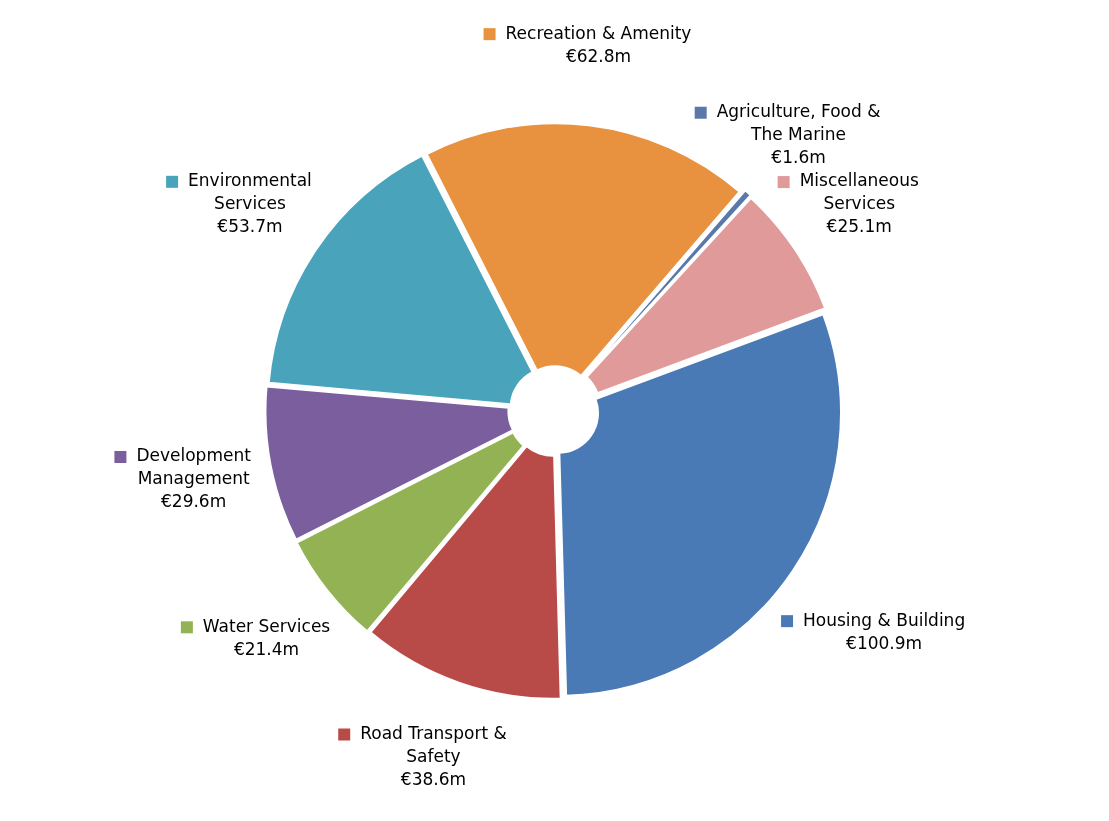 The height and width of the screenshot is (821, 1109). I want to click on data-label: €29.6m, so click(194, 501).